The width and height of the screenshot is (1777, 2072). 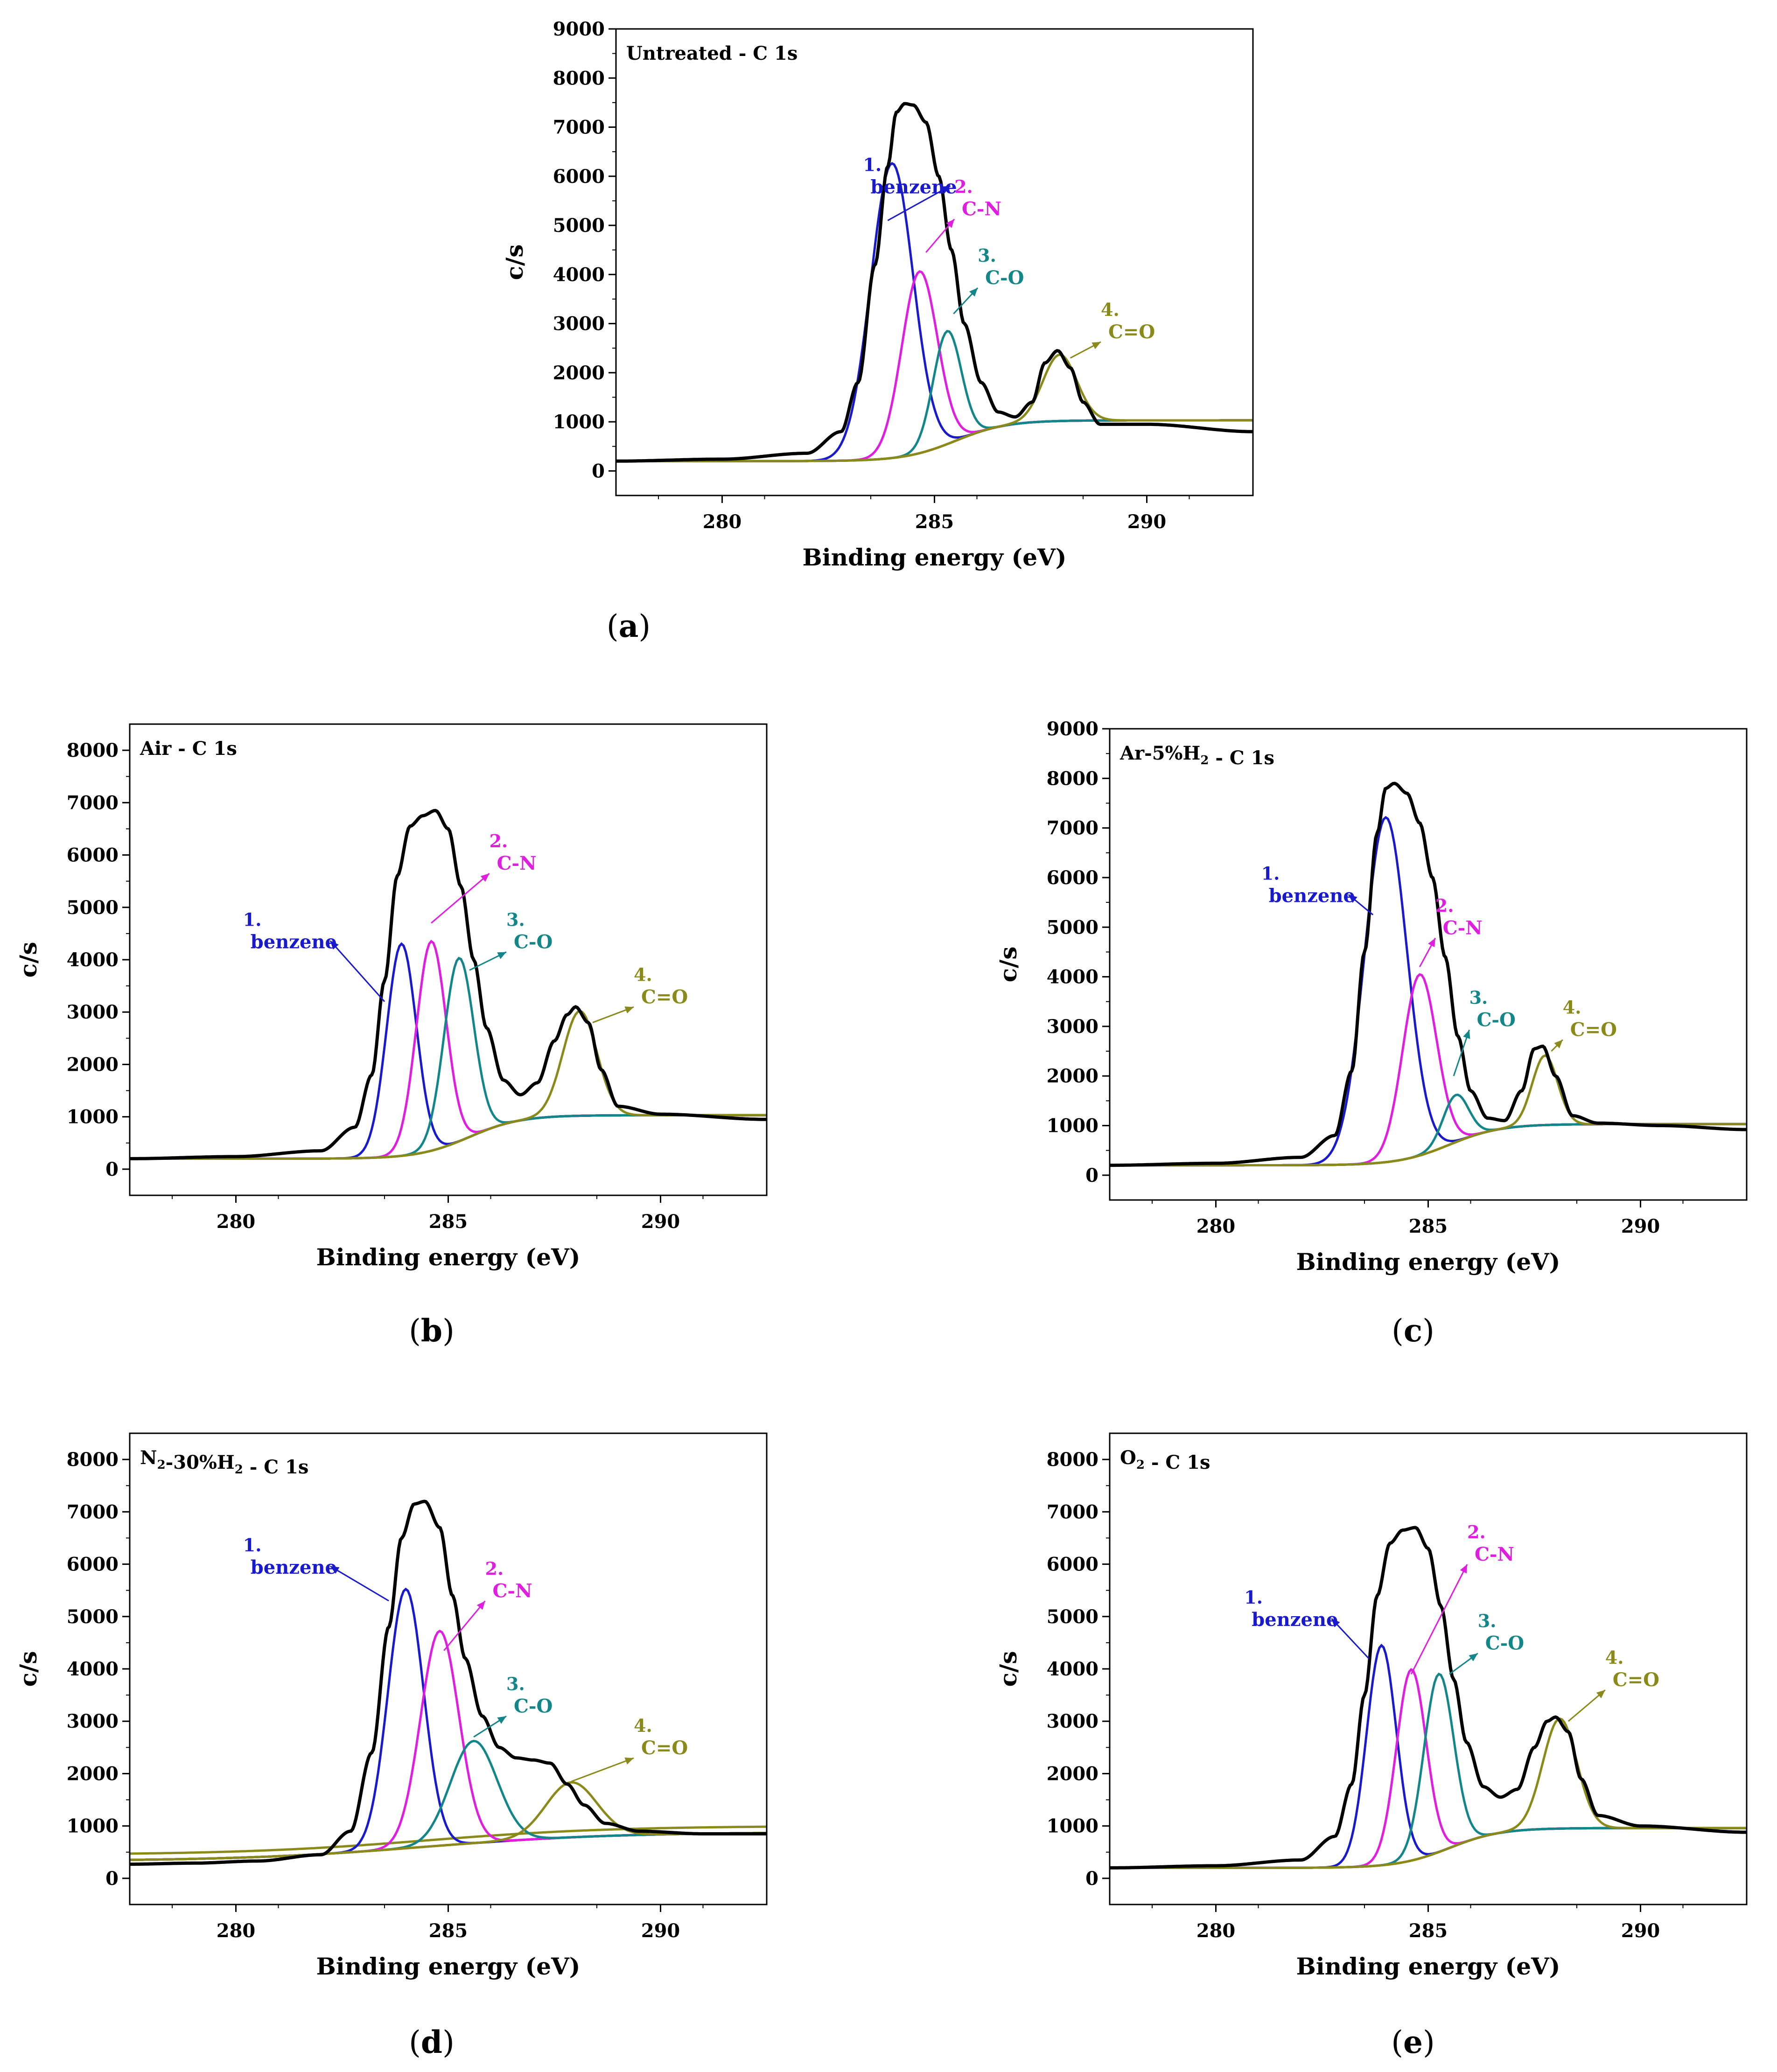 I want to click on title-part: N, so click(x=148, y=1458).